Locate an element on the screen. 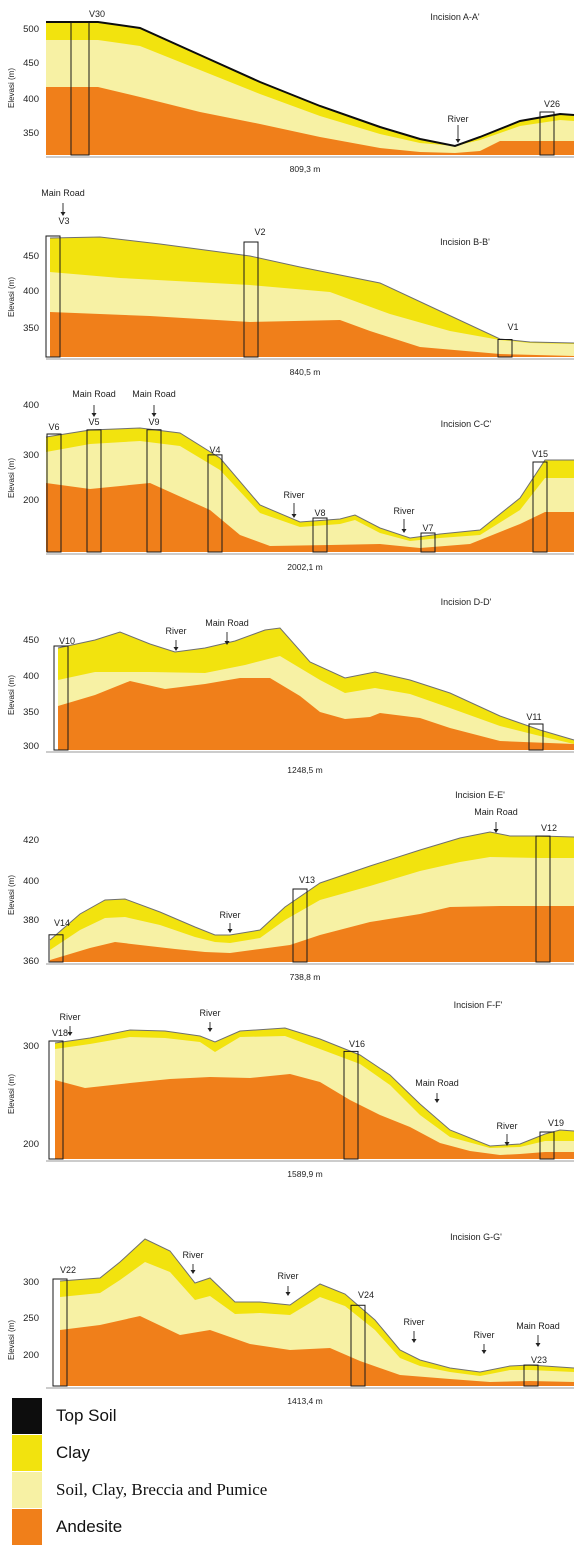 The width and height of the screenshot is (577, 1546). legend-swatch-andesite is located at coordinates (27, 1527).